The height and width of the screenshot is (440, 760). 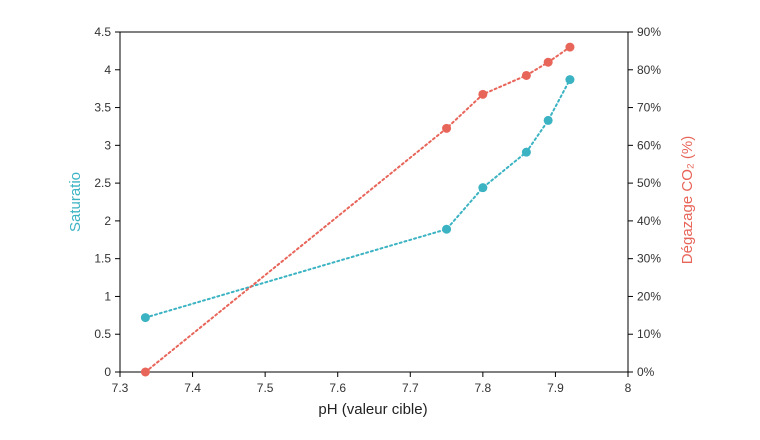 I want to click on y-left-tick-label: 3.5, so click(x=102, y=108).